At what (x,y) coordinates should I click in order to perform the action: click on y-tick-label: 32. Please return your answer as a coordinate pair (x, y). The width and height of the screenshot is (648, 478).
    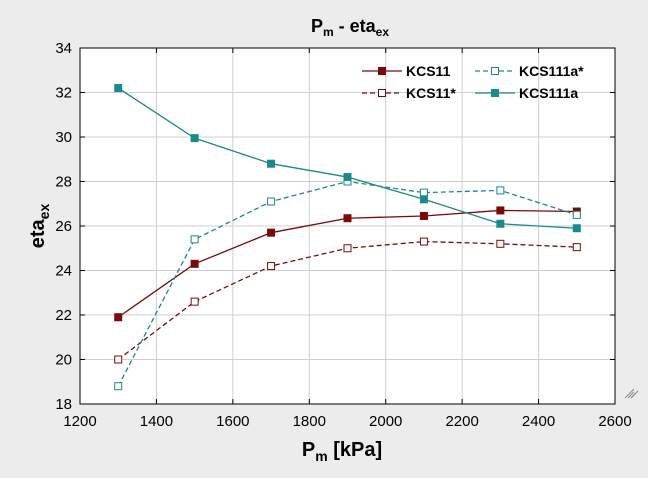
    Looking at the image, I should click on (63, 93).